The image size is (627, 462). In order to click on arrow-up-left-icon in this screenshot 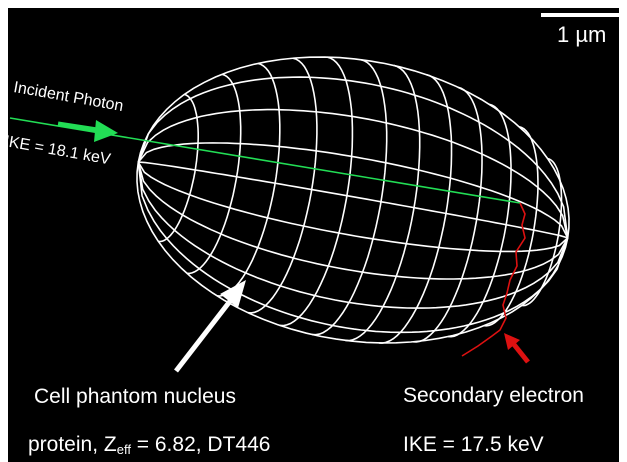, I will do `click(517, 348)`.